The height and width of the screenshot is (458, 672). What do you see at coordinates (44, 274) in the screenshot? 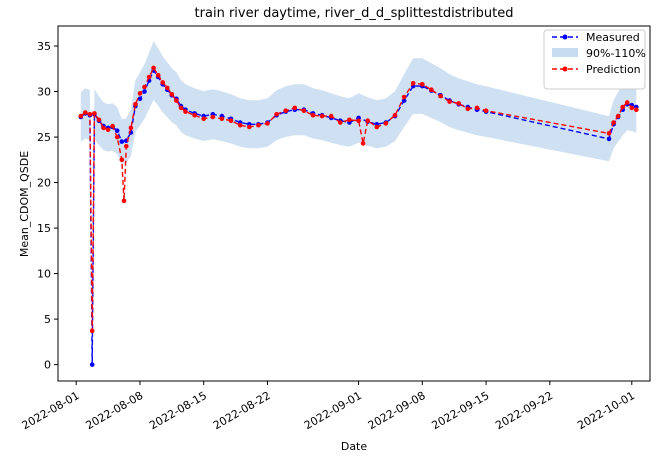
I see `y-tick-label: 10` at bounding box center [44, 274].